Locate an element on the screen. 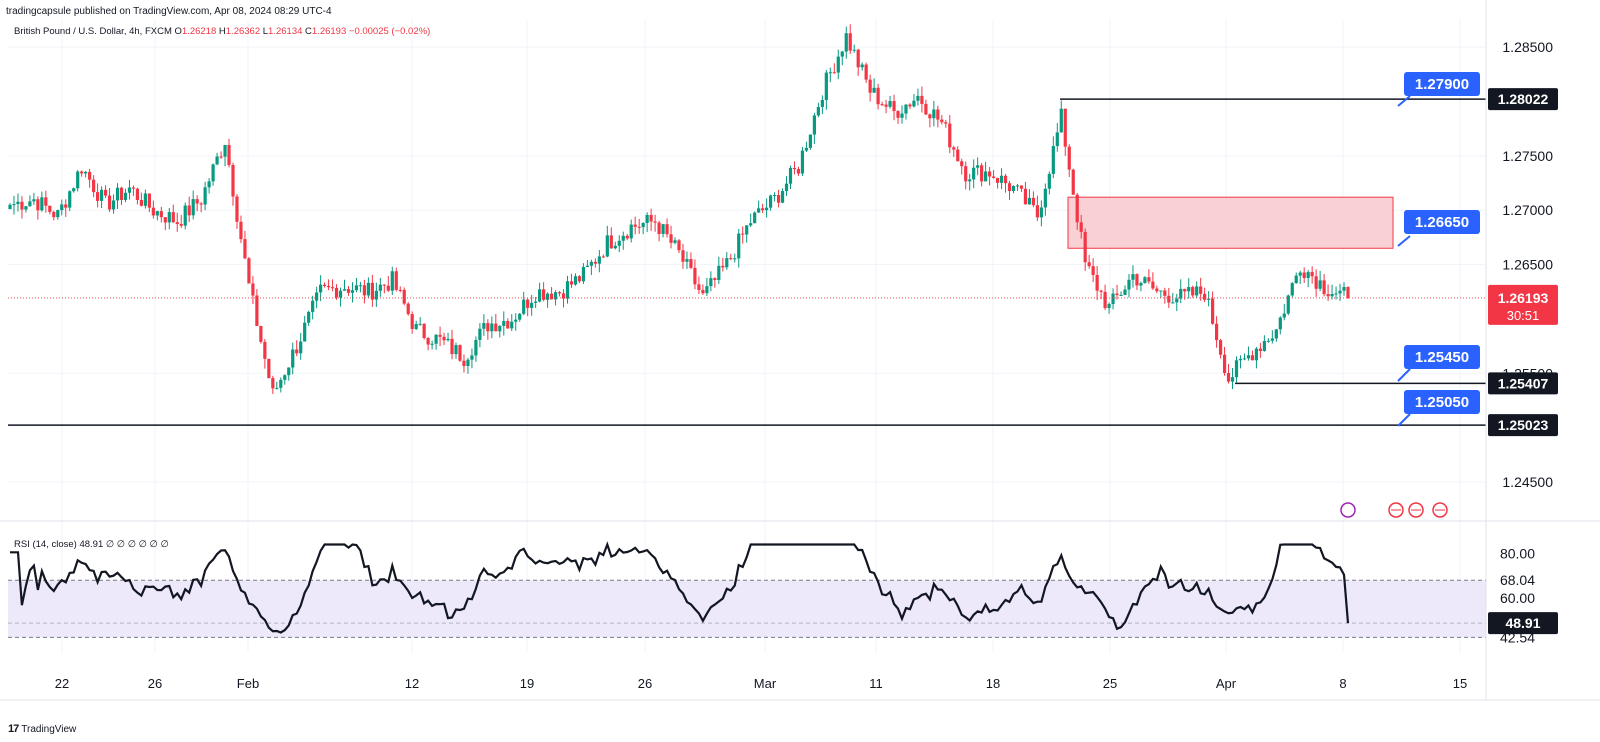 This screenshot has height=742, width=1600. rsi-title: RSI (14, close) is located at coordinates (45, 544).